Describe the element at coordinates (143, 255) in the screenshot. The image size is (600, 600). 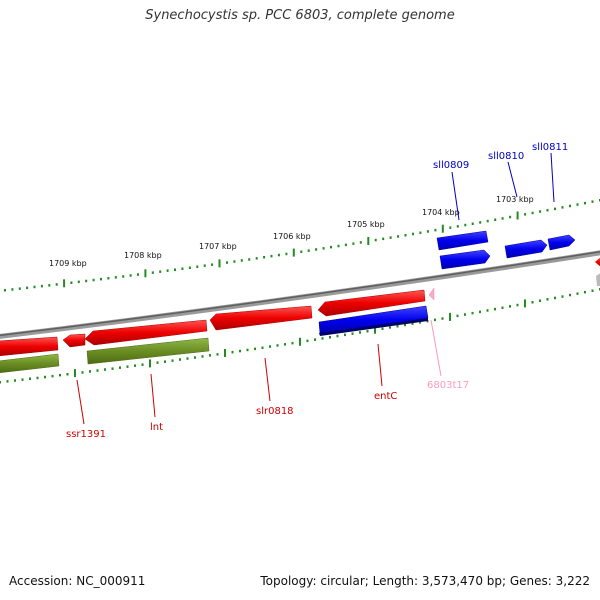
I see `kbp-label-1708: 1708 kbp` at that location.